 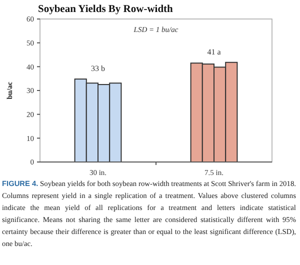 I want to click on annotation: 33 b, so click(x=98, y=69).